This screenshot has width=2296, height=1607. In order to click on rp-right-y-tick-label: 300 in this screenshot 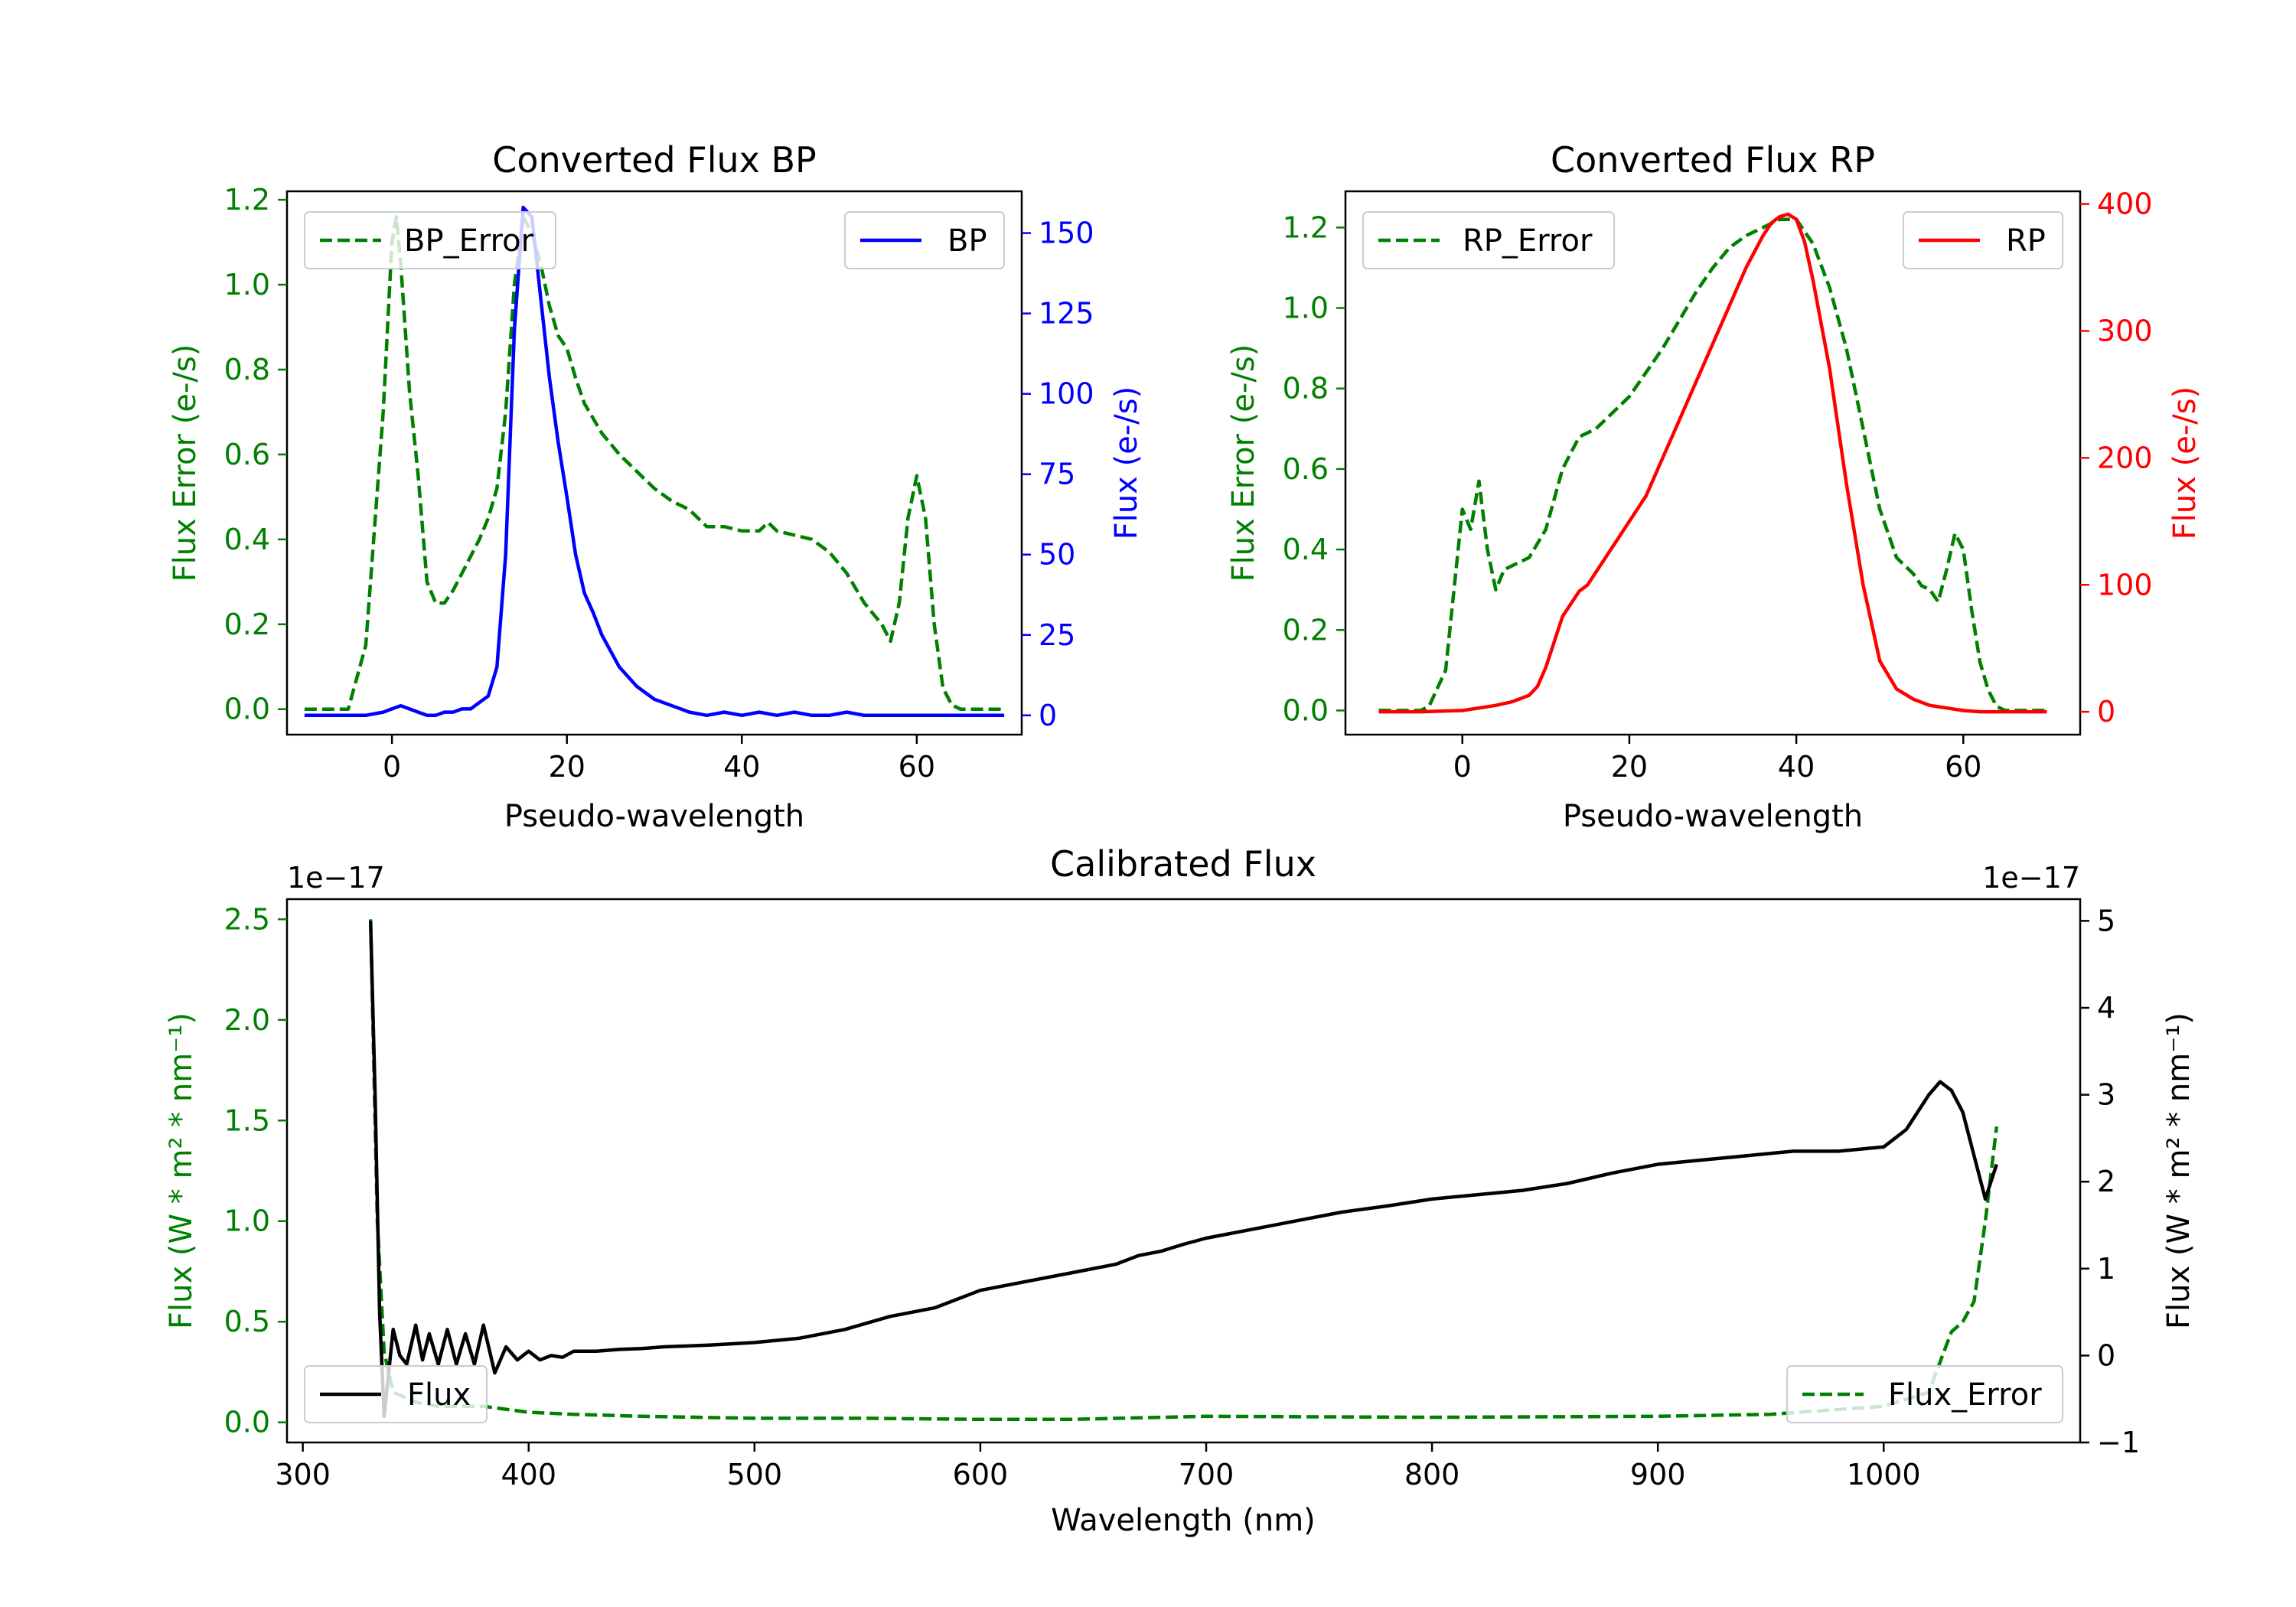, I will do `click(2125, 330)`.